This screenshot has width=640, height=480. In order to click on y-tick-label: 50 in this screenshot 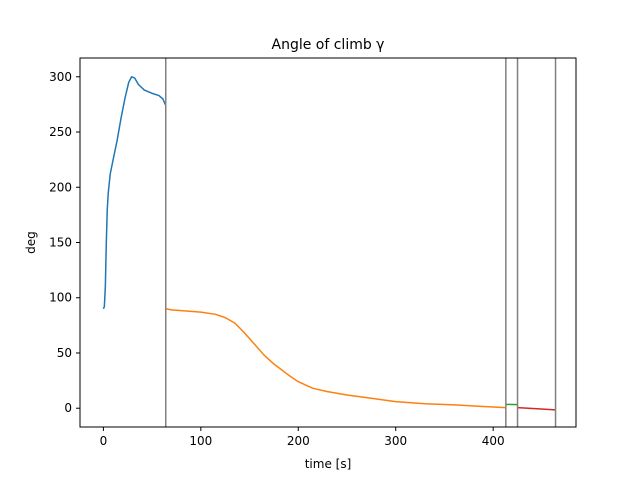, I will do `click(64, 353)`.